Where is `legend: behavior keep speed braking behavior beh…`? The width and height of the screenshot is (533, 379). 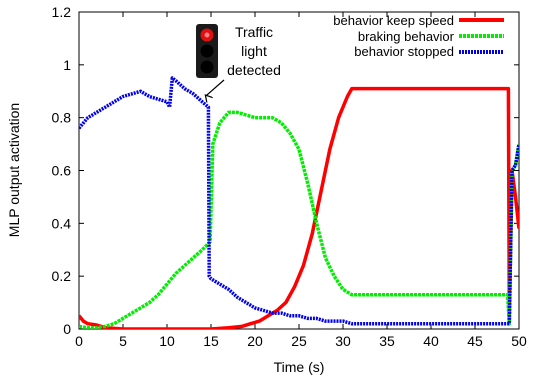
legend: behavior keep speed braking behavior beh… is located at coordinates (418, 36).